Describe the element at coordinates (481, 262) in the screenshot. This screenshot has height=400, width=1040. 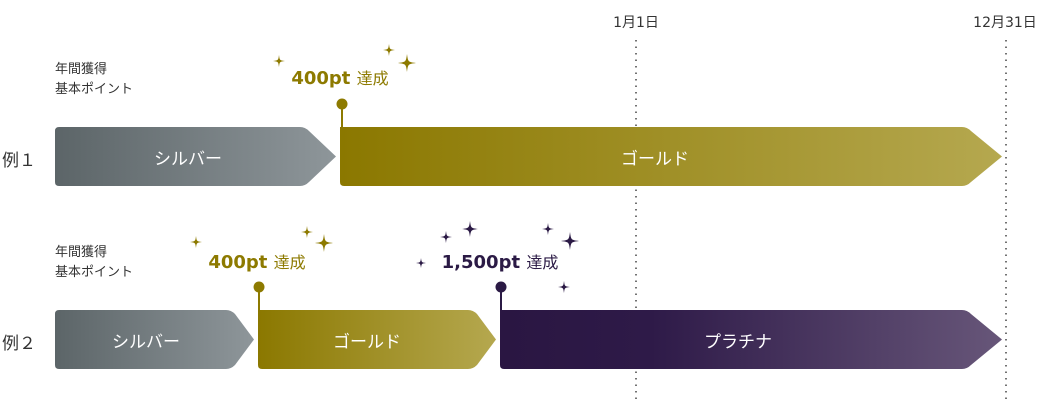
I see `milestone-points: 1,500pt` at that location.